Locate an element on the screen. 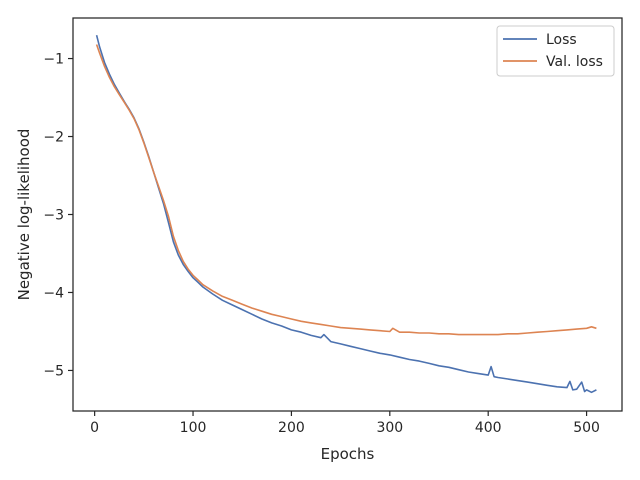 The height and width of the screenshot is (480, 640). x-tick-label: 100 is located at coordinates (193, 428).